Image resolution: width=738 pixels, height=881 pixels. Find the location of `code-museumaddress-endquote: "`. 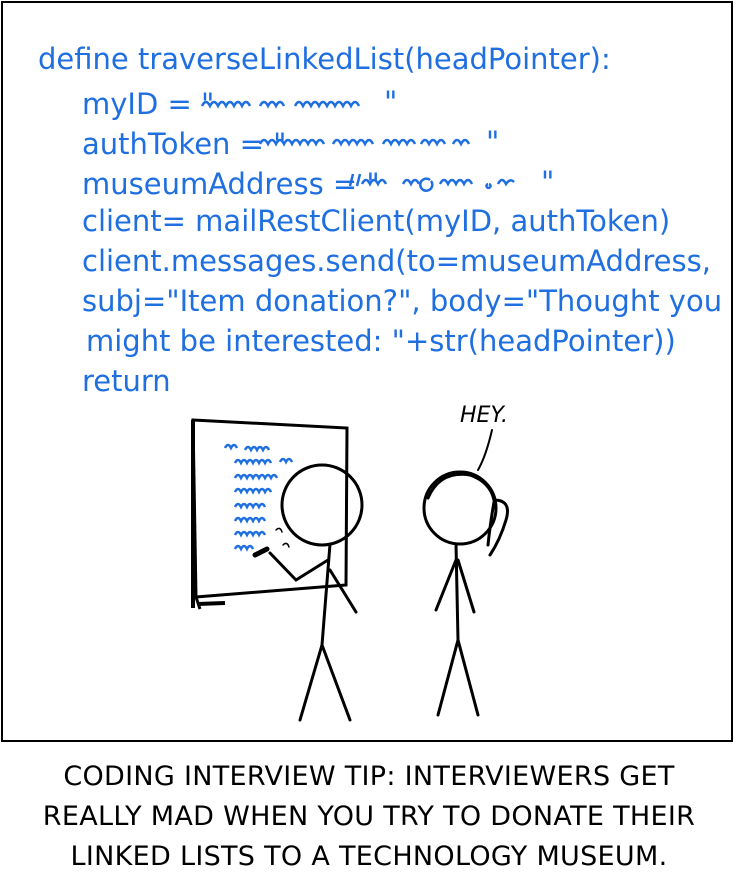

code-museumaddress-endquote: " is located at coordinates (548, 182).